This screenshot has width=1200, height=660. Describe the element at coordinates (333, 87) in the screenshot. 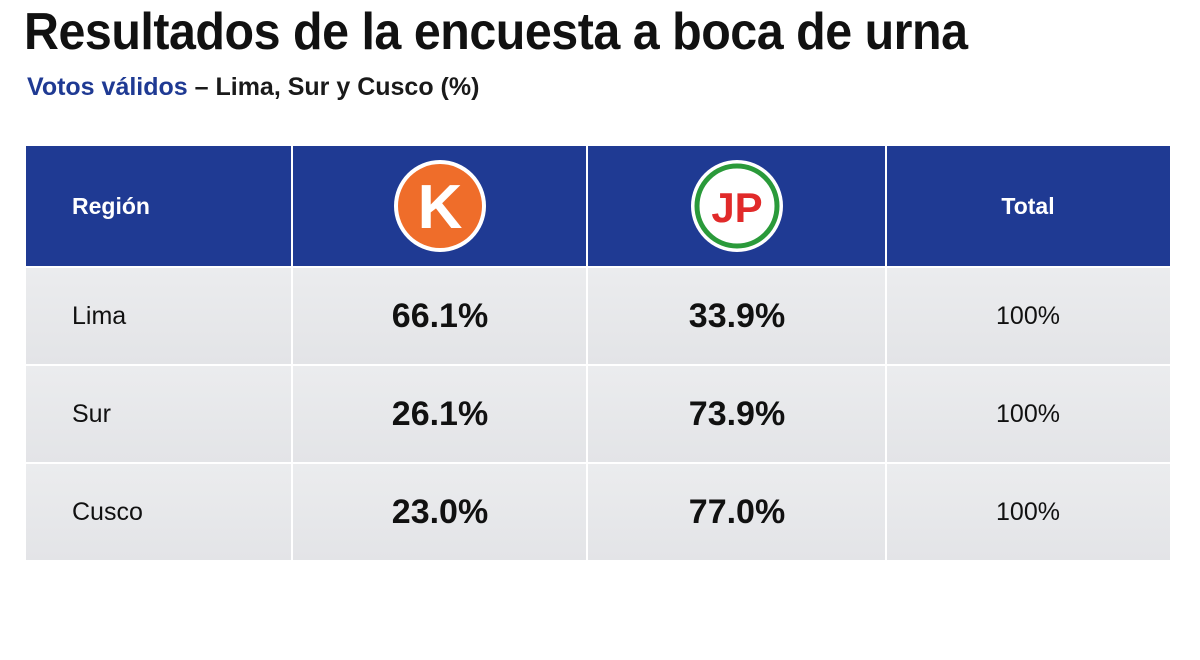

I see `subtitle-rest: – Lima, Sur y Cusco (%)` at that location.